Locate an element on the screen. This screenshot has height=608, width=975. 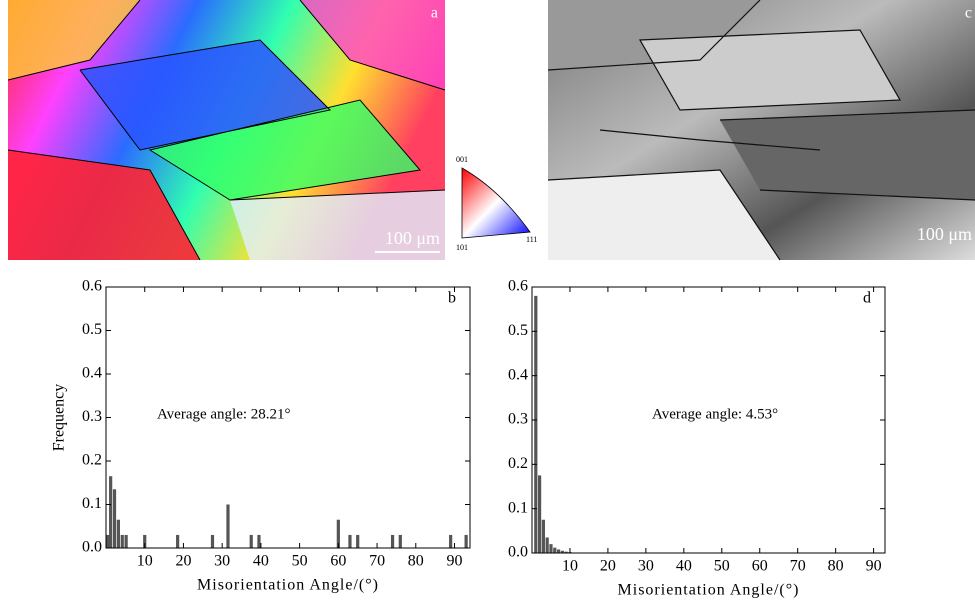
ipf-legend: 001 101 111 is located at coordinates (496, 203).